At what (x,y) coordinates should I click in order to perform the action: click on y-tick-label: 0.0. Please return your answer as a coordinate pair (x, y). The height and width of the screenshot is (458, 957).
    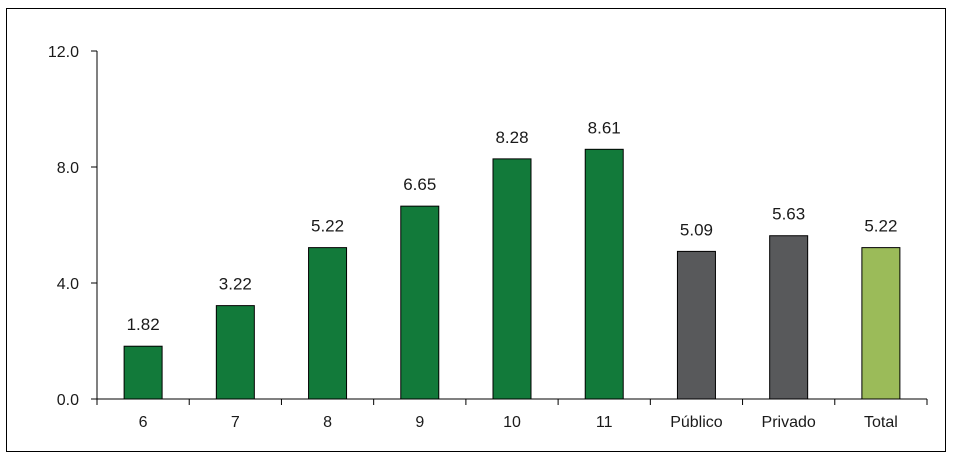
    Looking at the image, I should click on (68, 400).